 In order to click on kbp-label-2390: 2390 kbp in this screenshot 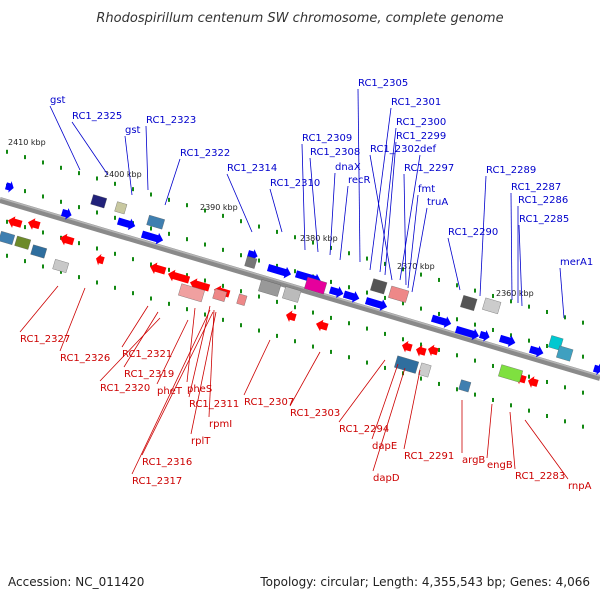, I will do `click(219, 207)`.